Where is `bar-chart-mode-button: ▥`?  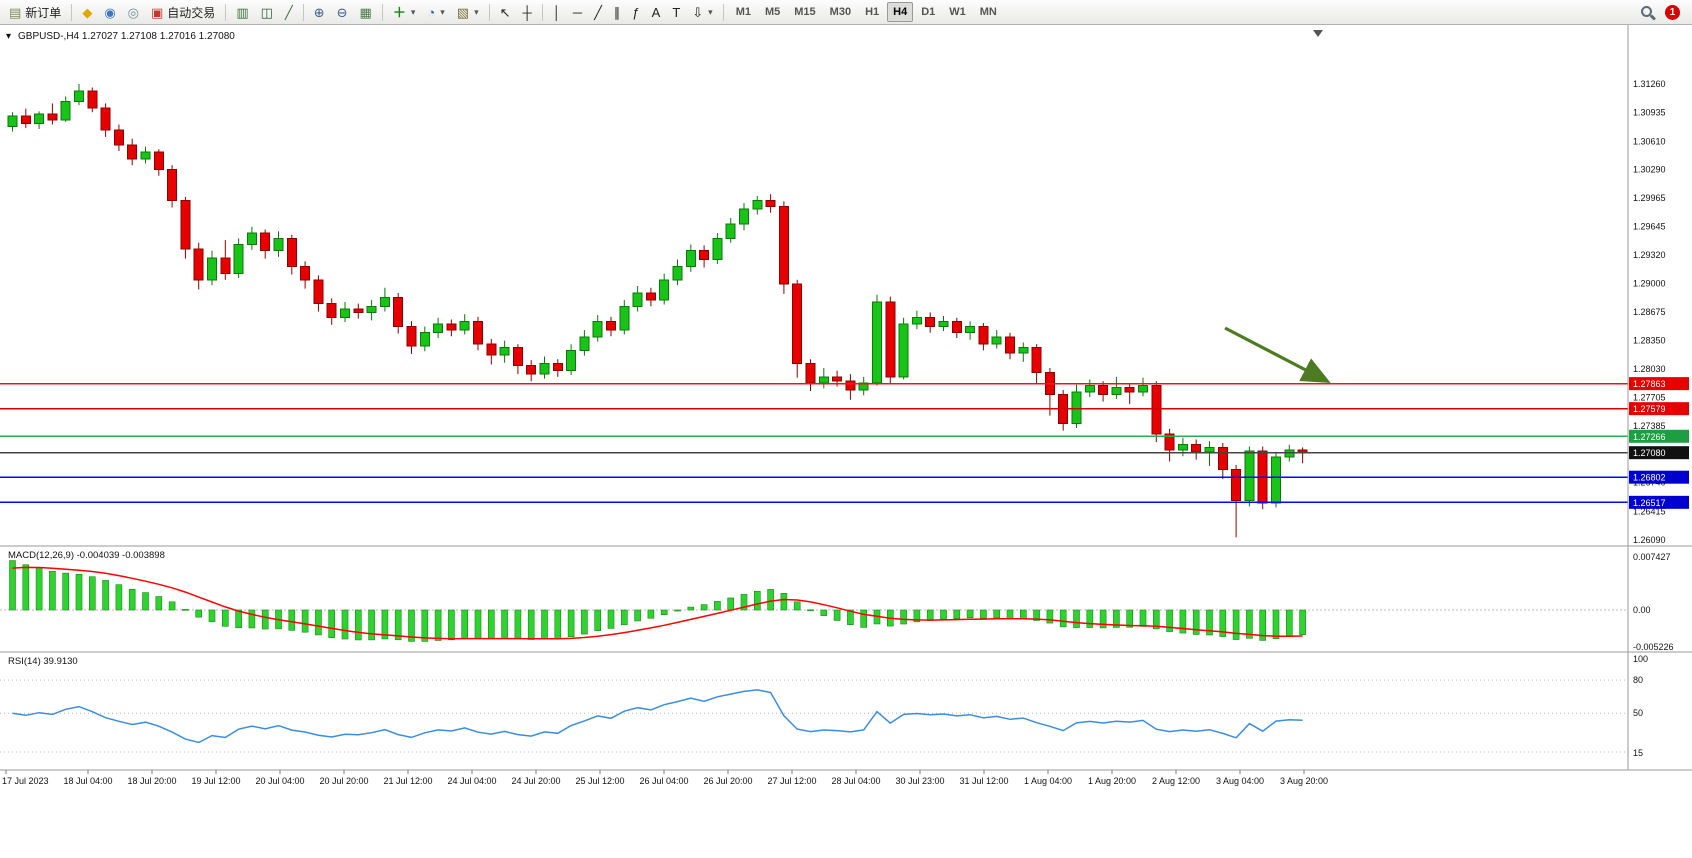 bar-chart-mode-button: ▥ is located at coordinates (242, 12).